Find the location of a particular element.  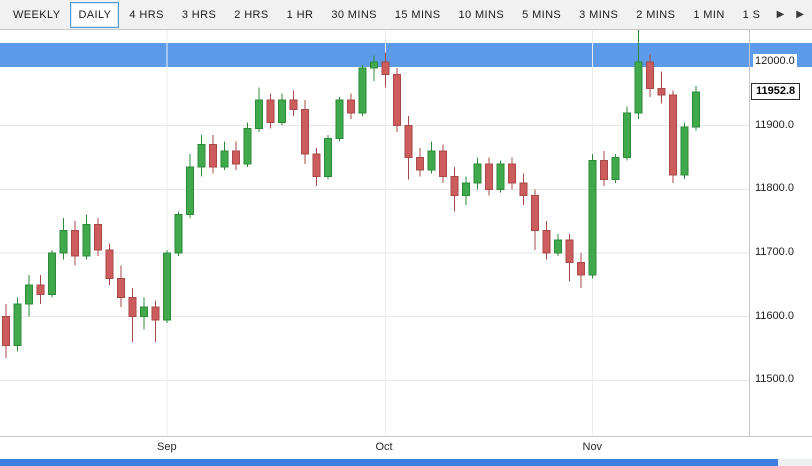

price-axis-label: 11900.0 is located at coordinates (774, 125).